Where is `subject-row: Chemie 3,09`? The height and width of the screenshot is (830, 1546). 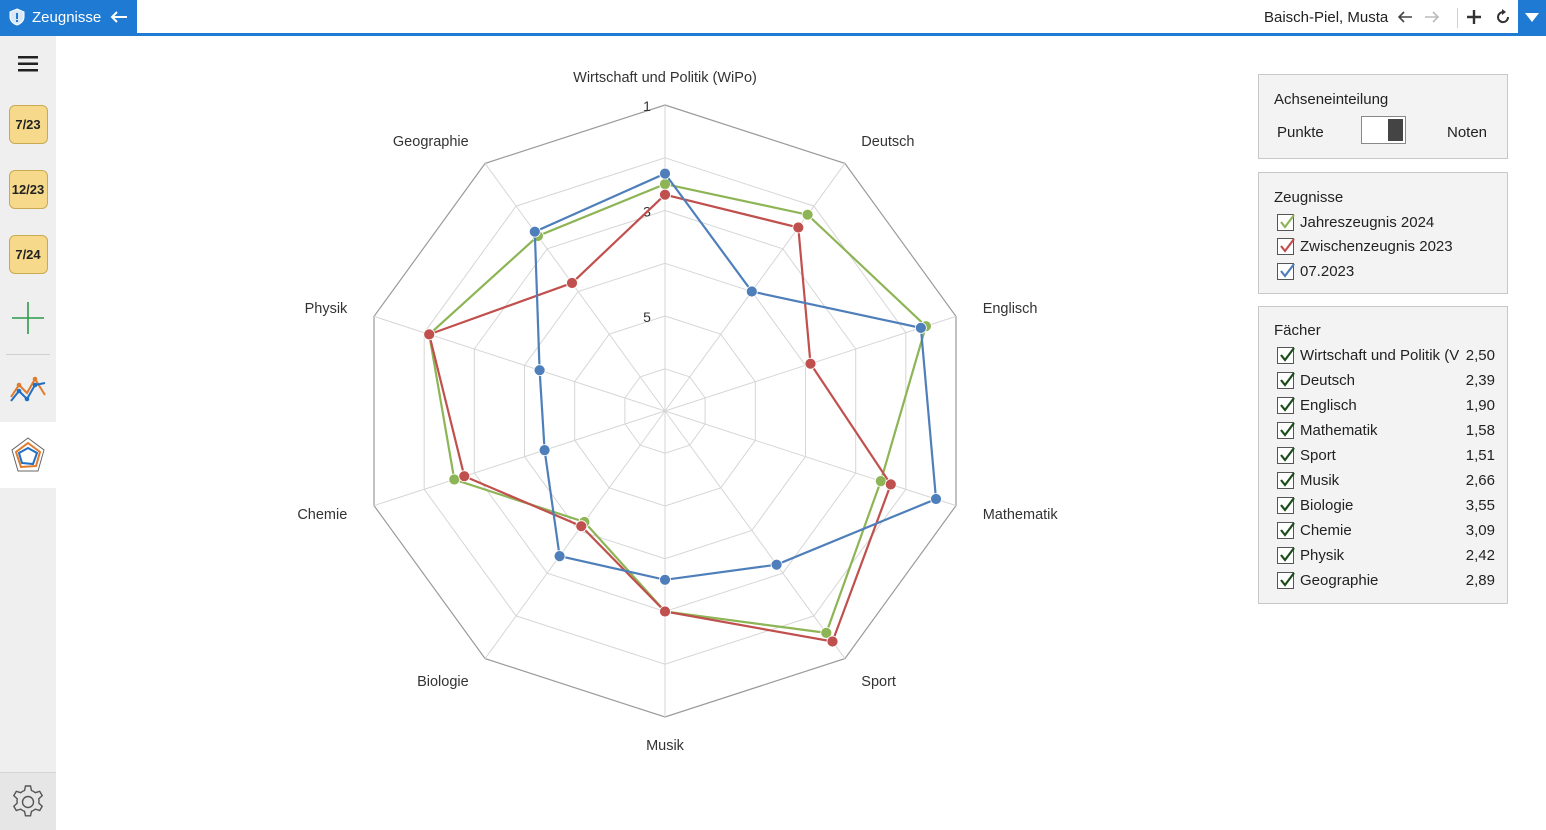
subject-row: Chemie 3,09 is located at coordinates (1386, 530).